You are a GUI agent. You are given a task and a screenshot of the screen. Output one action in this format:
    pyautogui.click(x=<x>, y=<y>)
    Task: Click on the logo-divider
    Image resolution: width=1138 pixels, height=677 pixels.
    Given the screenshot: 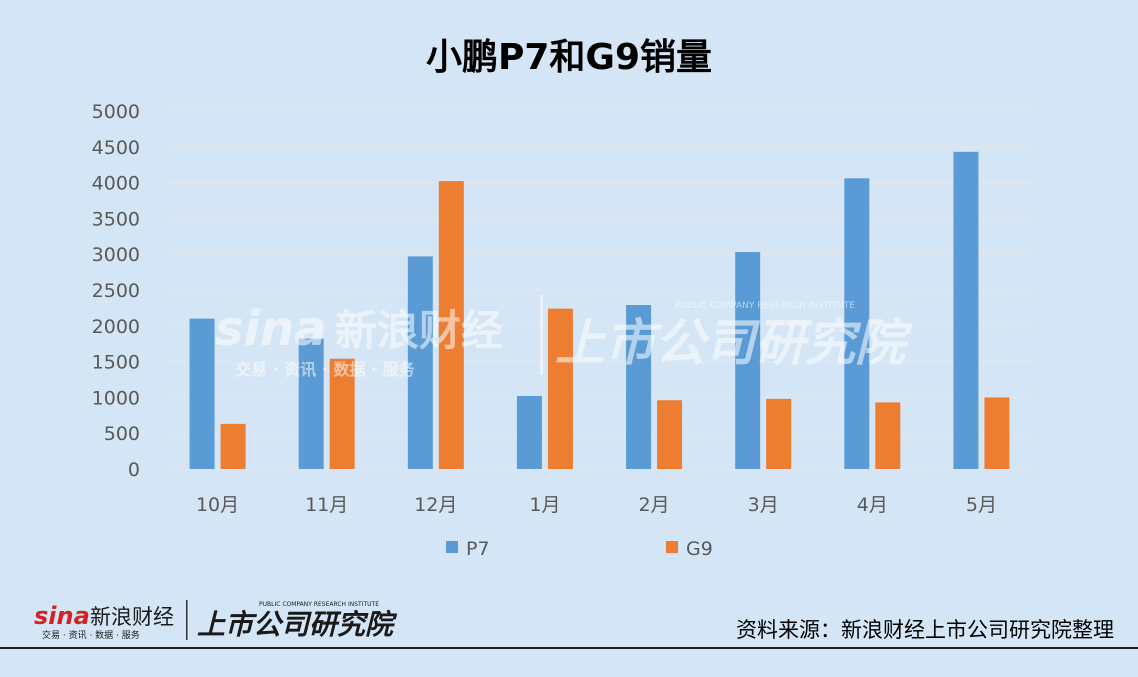 What is the action you would take?
    pyautogui.click(x=187, y=620)
    